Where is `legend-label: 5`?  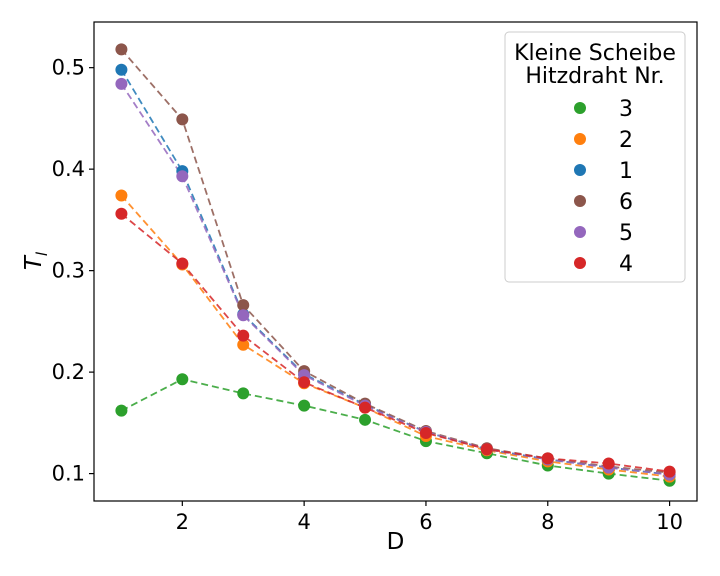
legend-label: 5 is located at coordinates (626, 233).